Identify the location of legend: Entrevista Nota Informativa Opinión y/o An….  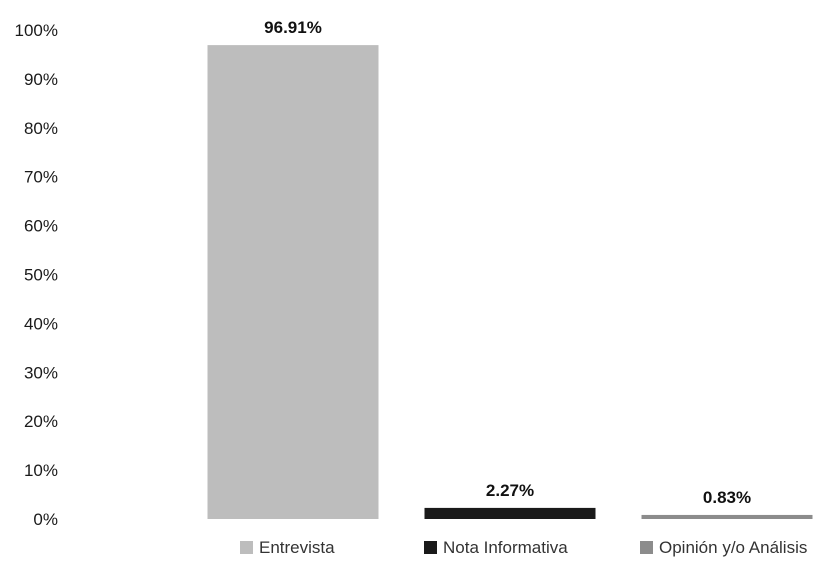
(523, 547).